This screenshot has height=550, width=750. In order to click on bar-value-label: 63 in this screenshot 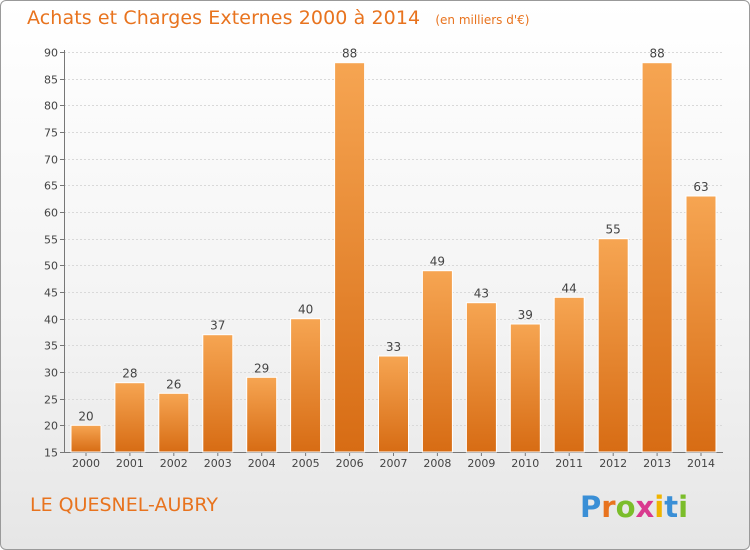, I will do `click(700, 187)`.